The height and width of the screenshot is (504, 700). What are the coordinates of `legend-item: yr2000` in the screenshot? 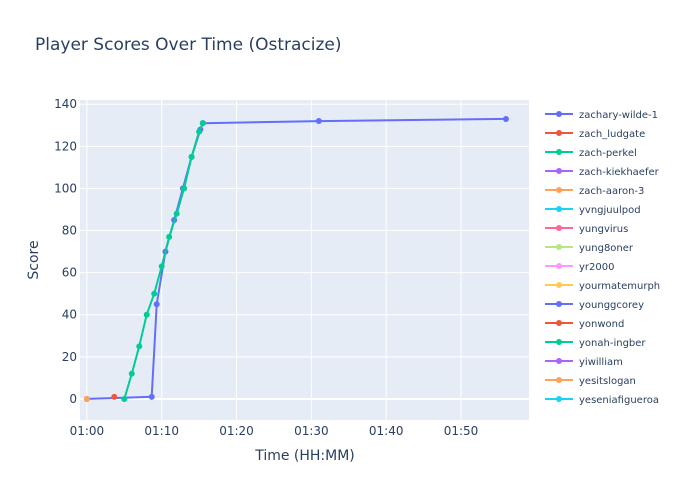 It's located at (579, 267).